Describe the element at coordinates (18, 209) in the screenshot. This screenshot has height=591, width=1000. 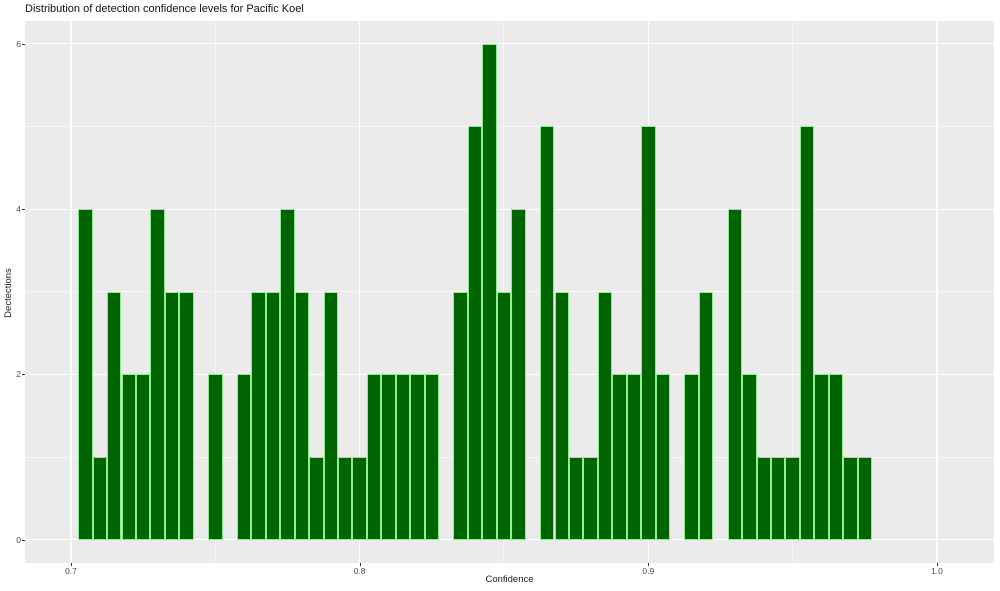
I see `y-tick-label: 4` at that location.